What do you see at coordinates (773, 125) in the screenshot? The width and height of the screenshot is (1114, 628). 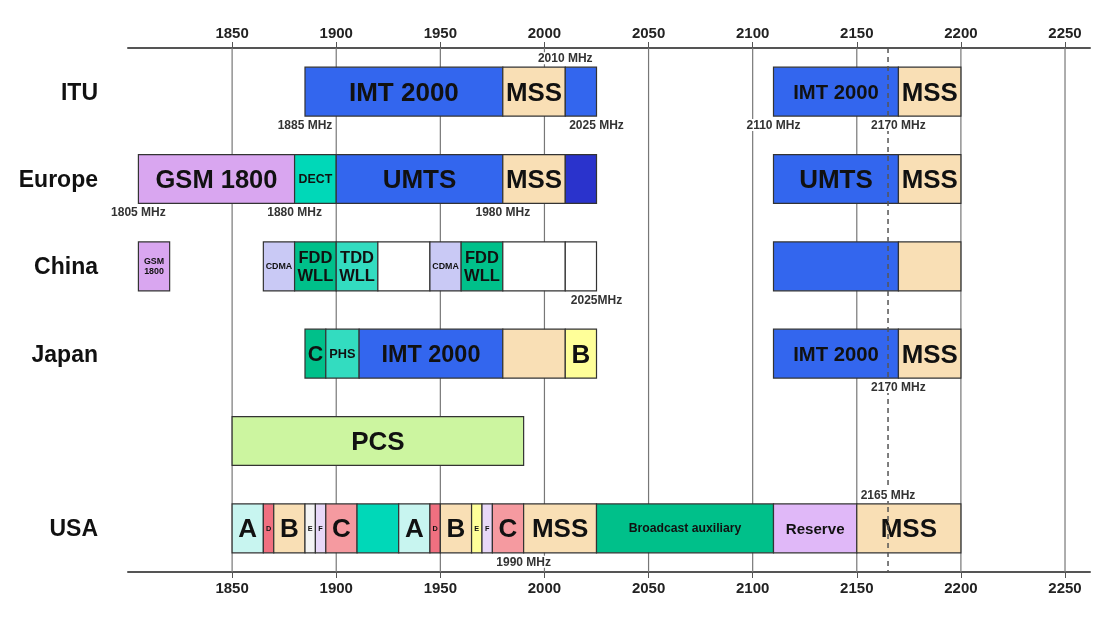 I see `annotation: 2110 MHz` at bounding box center [773, 125].